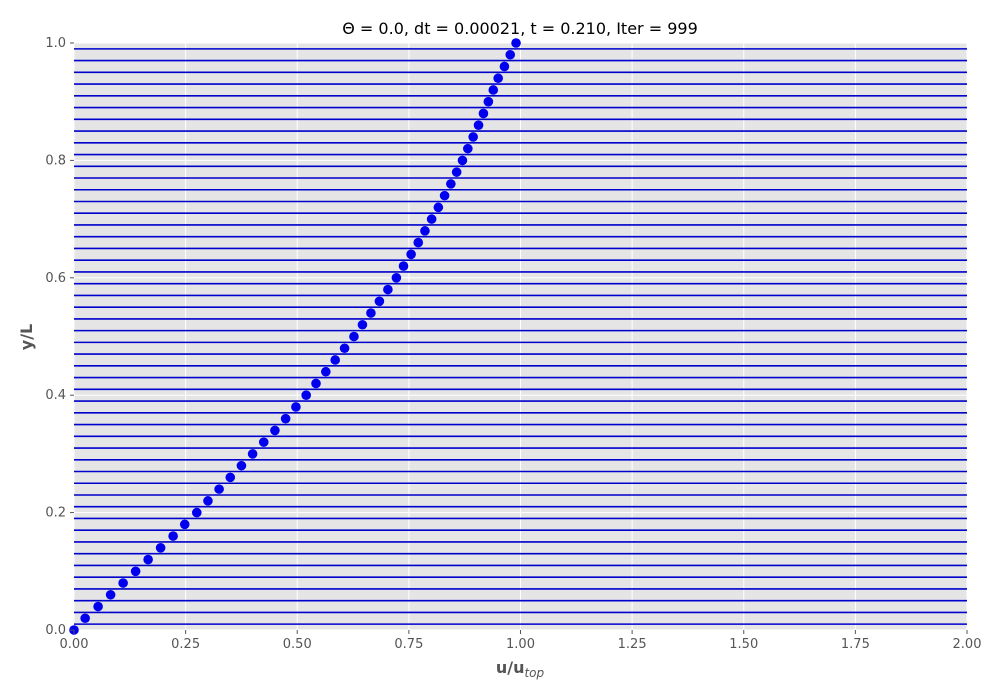  What do you see at coordinates (55, 513) in the screenshot?
I see `y-tick-label: 0.2` at bounding box center [55, 513].